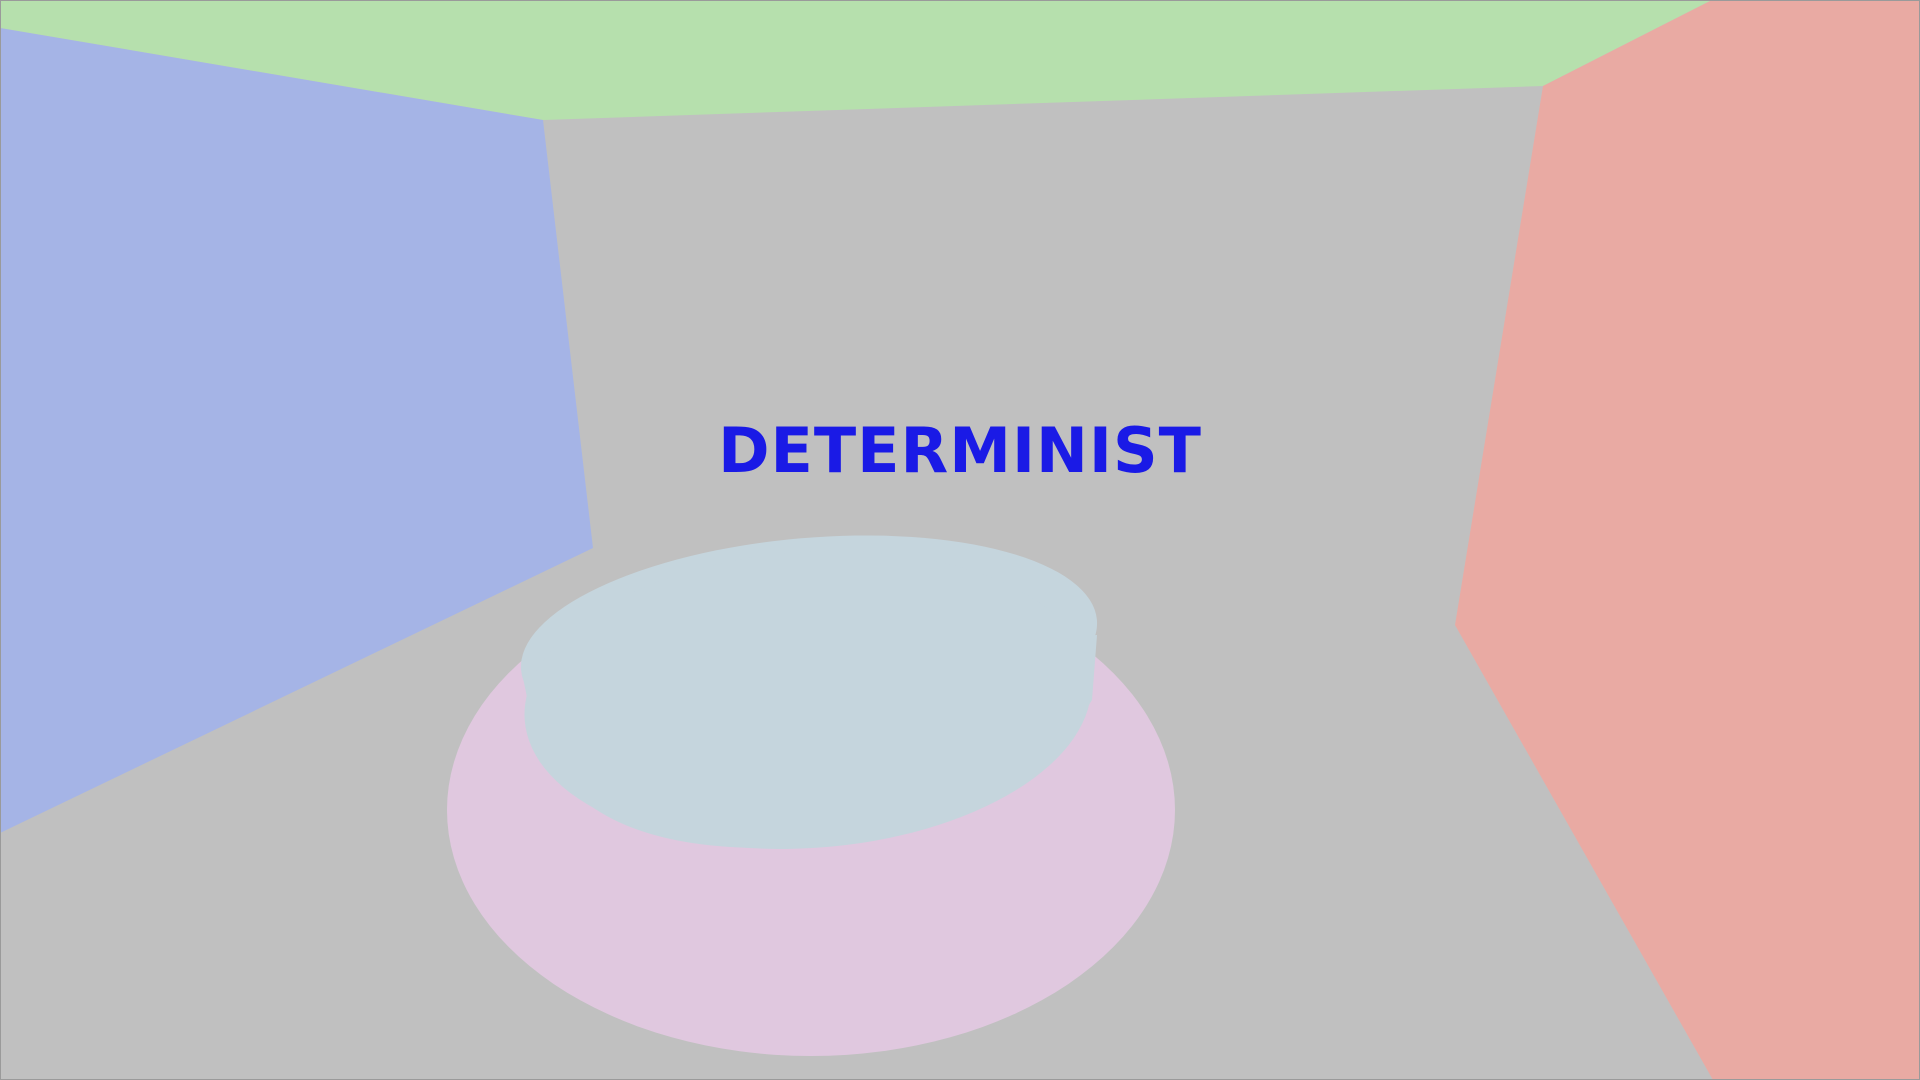 This screenshot has height=1080, width=1920. What do you see at coordinates (960, 450) in the screenshot?
I see `game-title: DETERMINIST` at bounding box center [960, 450].